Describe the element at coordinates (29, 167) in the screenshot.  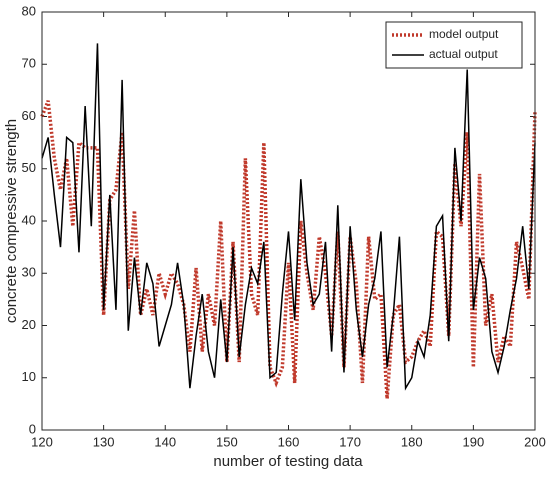
I see `y-tick-label: 50` at that location.